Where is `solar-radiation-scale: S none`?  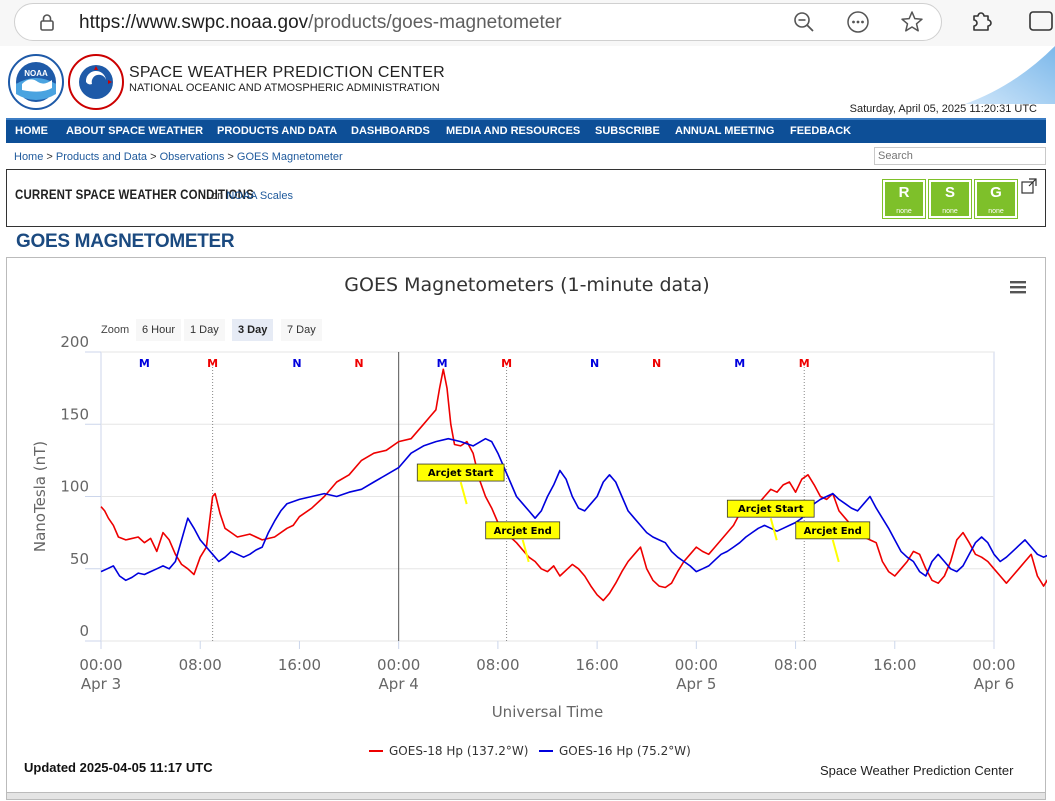 solar-radiation-scale: S none is located at coordinates (950, 199).